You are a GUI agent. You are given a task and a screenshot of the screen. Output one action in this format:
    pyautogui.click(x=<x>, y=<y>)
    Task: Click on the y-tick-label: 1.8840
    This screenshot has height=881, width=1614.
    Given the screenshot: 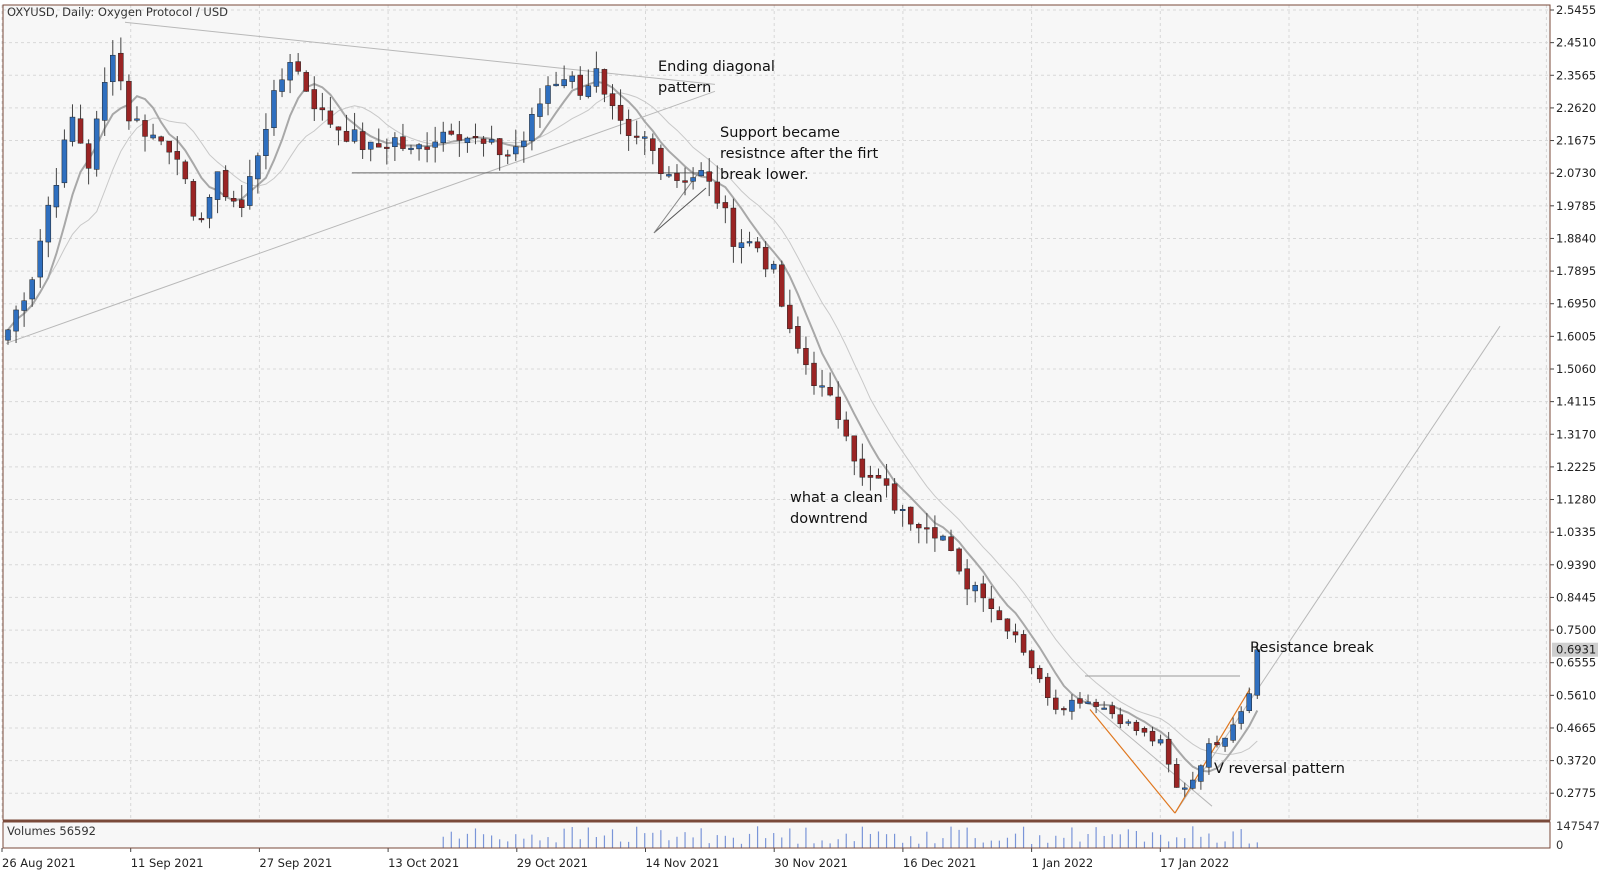 What is the action you would take?
    pyautogui.click(x=1576, y=238)
    